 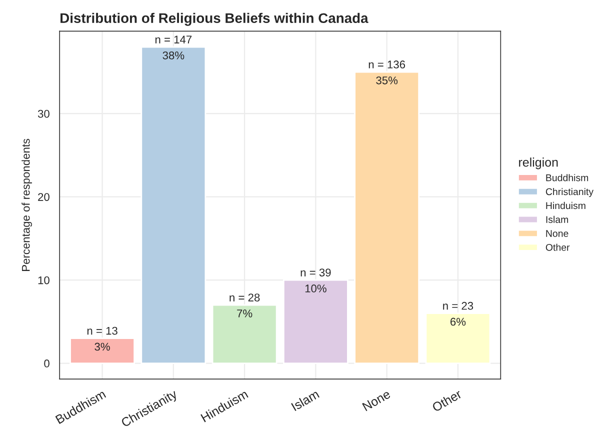 I want to click on x-tick-label: Other, so click(x=446, y=400).